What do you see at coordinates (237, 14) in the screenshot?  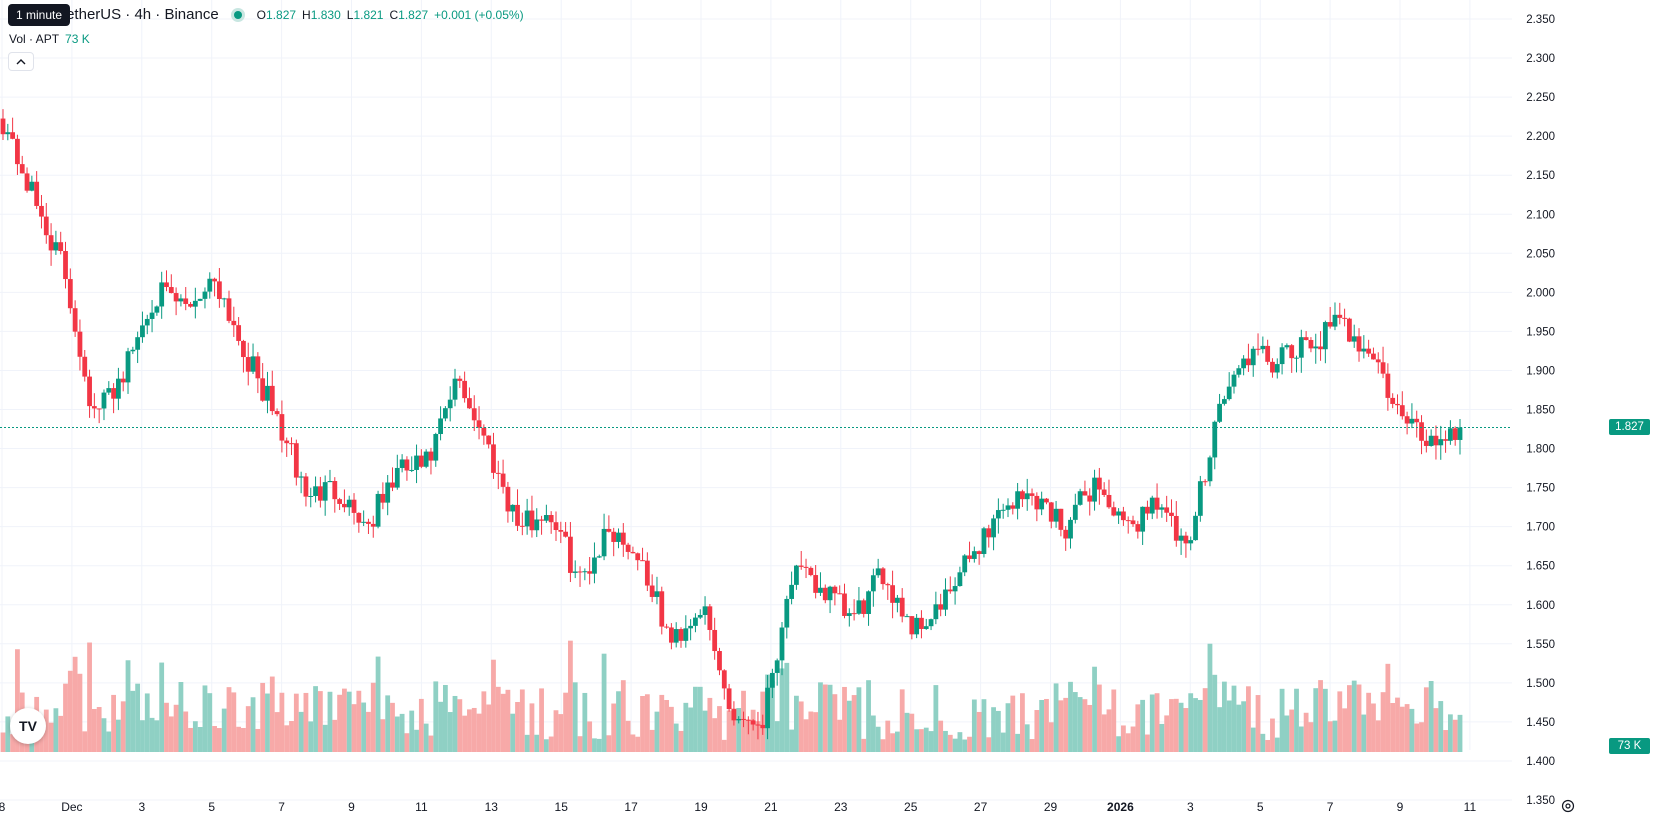 I see `market-status-icon` at bounding box center [237, 14].